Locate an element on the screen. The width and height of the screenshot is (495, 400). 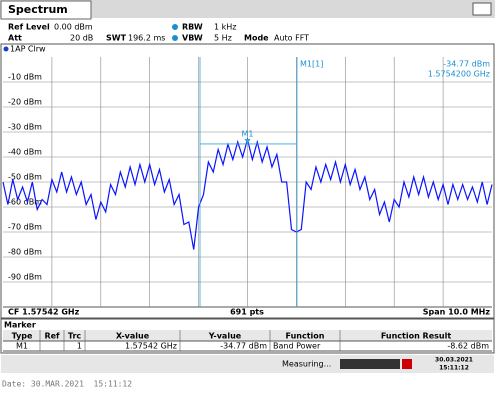
status-bar is located at coordinates (247, 364).